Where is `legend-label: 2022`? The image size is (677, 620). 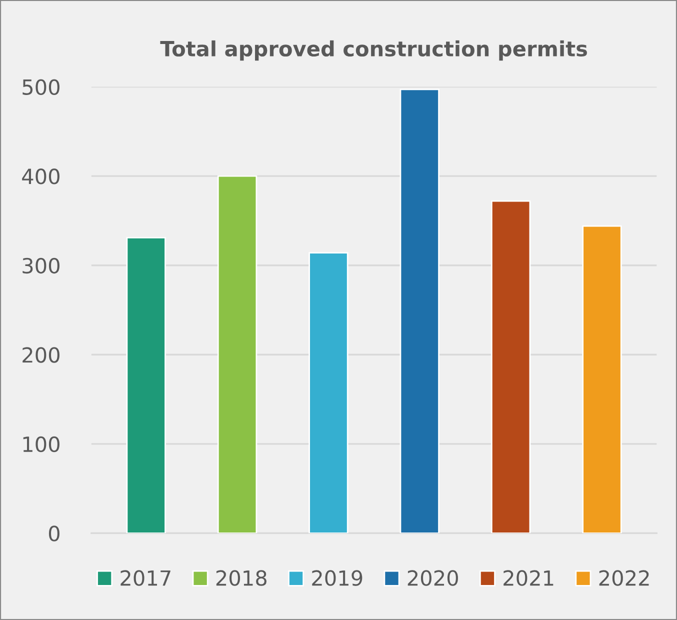 legend-label: 2022 is located at coordinates (624, 578).